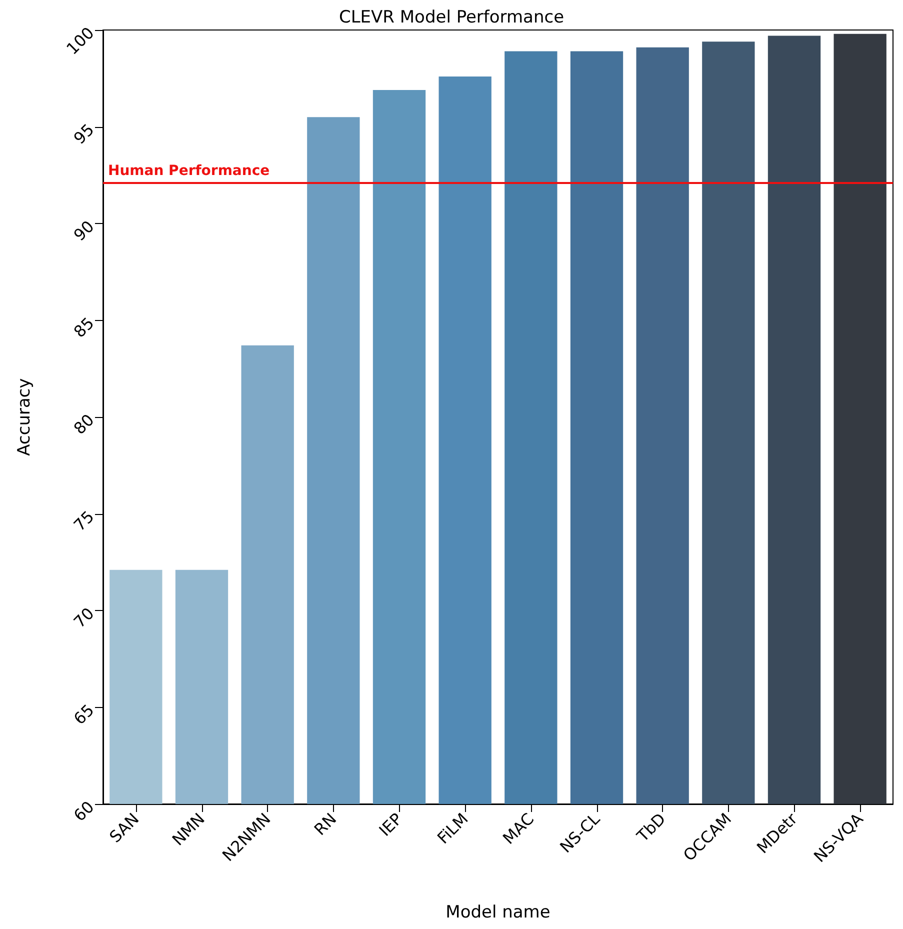  I want to click on x-tick-label: IEP, so click(390, 824).